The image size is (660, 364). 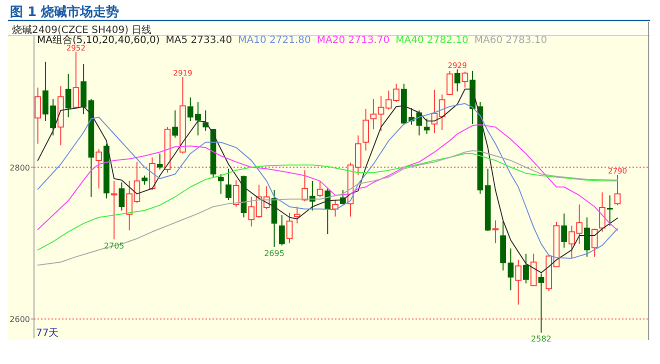 What do you see at coordinates (199, 40) in the screenshot?
I see `text: MA5 2733.40` at bounding box center [199, 40].